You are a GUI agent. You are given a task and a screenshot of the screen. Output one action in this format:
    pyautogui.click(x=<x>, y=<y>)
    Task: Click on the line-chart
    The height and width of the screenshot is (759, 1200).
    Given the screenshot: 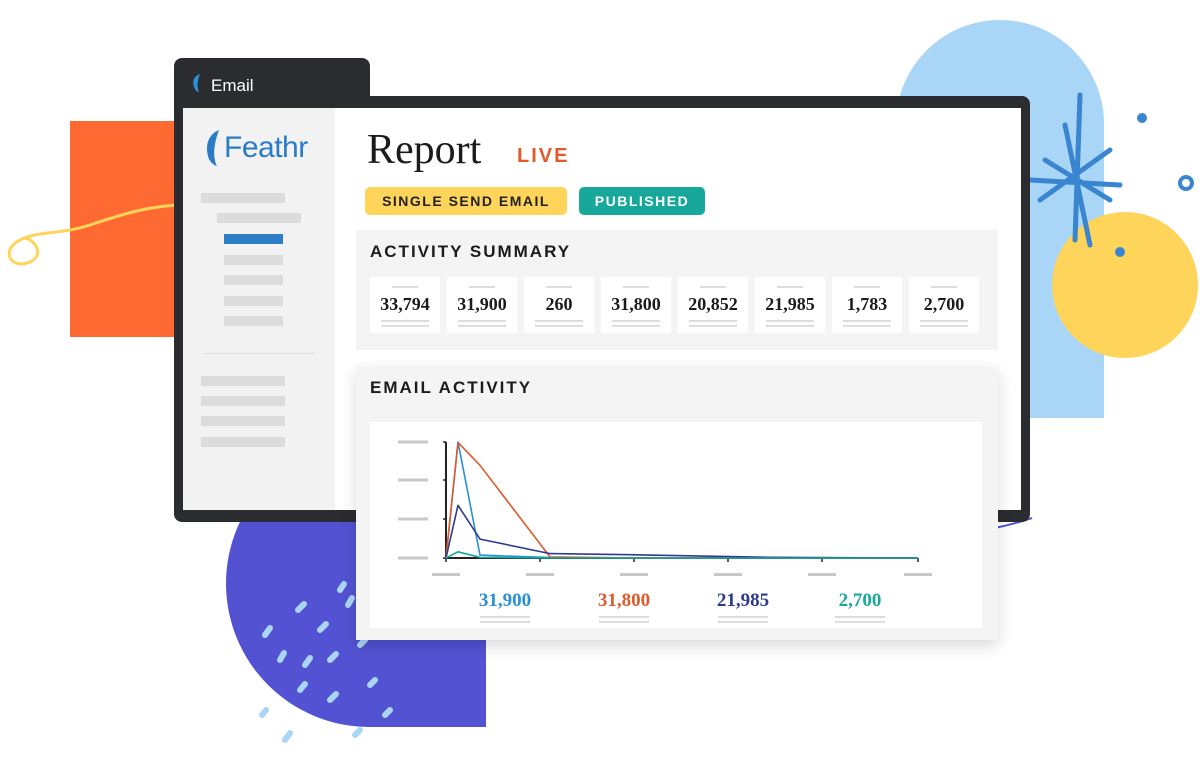 What is the action you would take?
    pyautogui.click(x=665, y=508)
    